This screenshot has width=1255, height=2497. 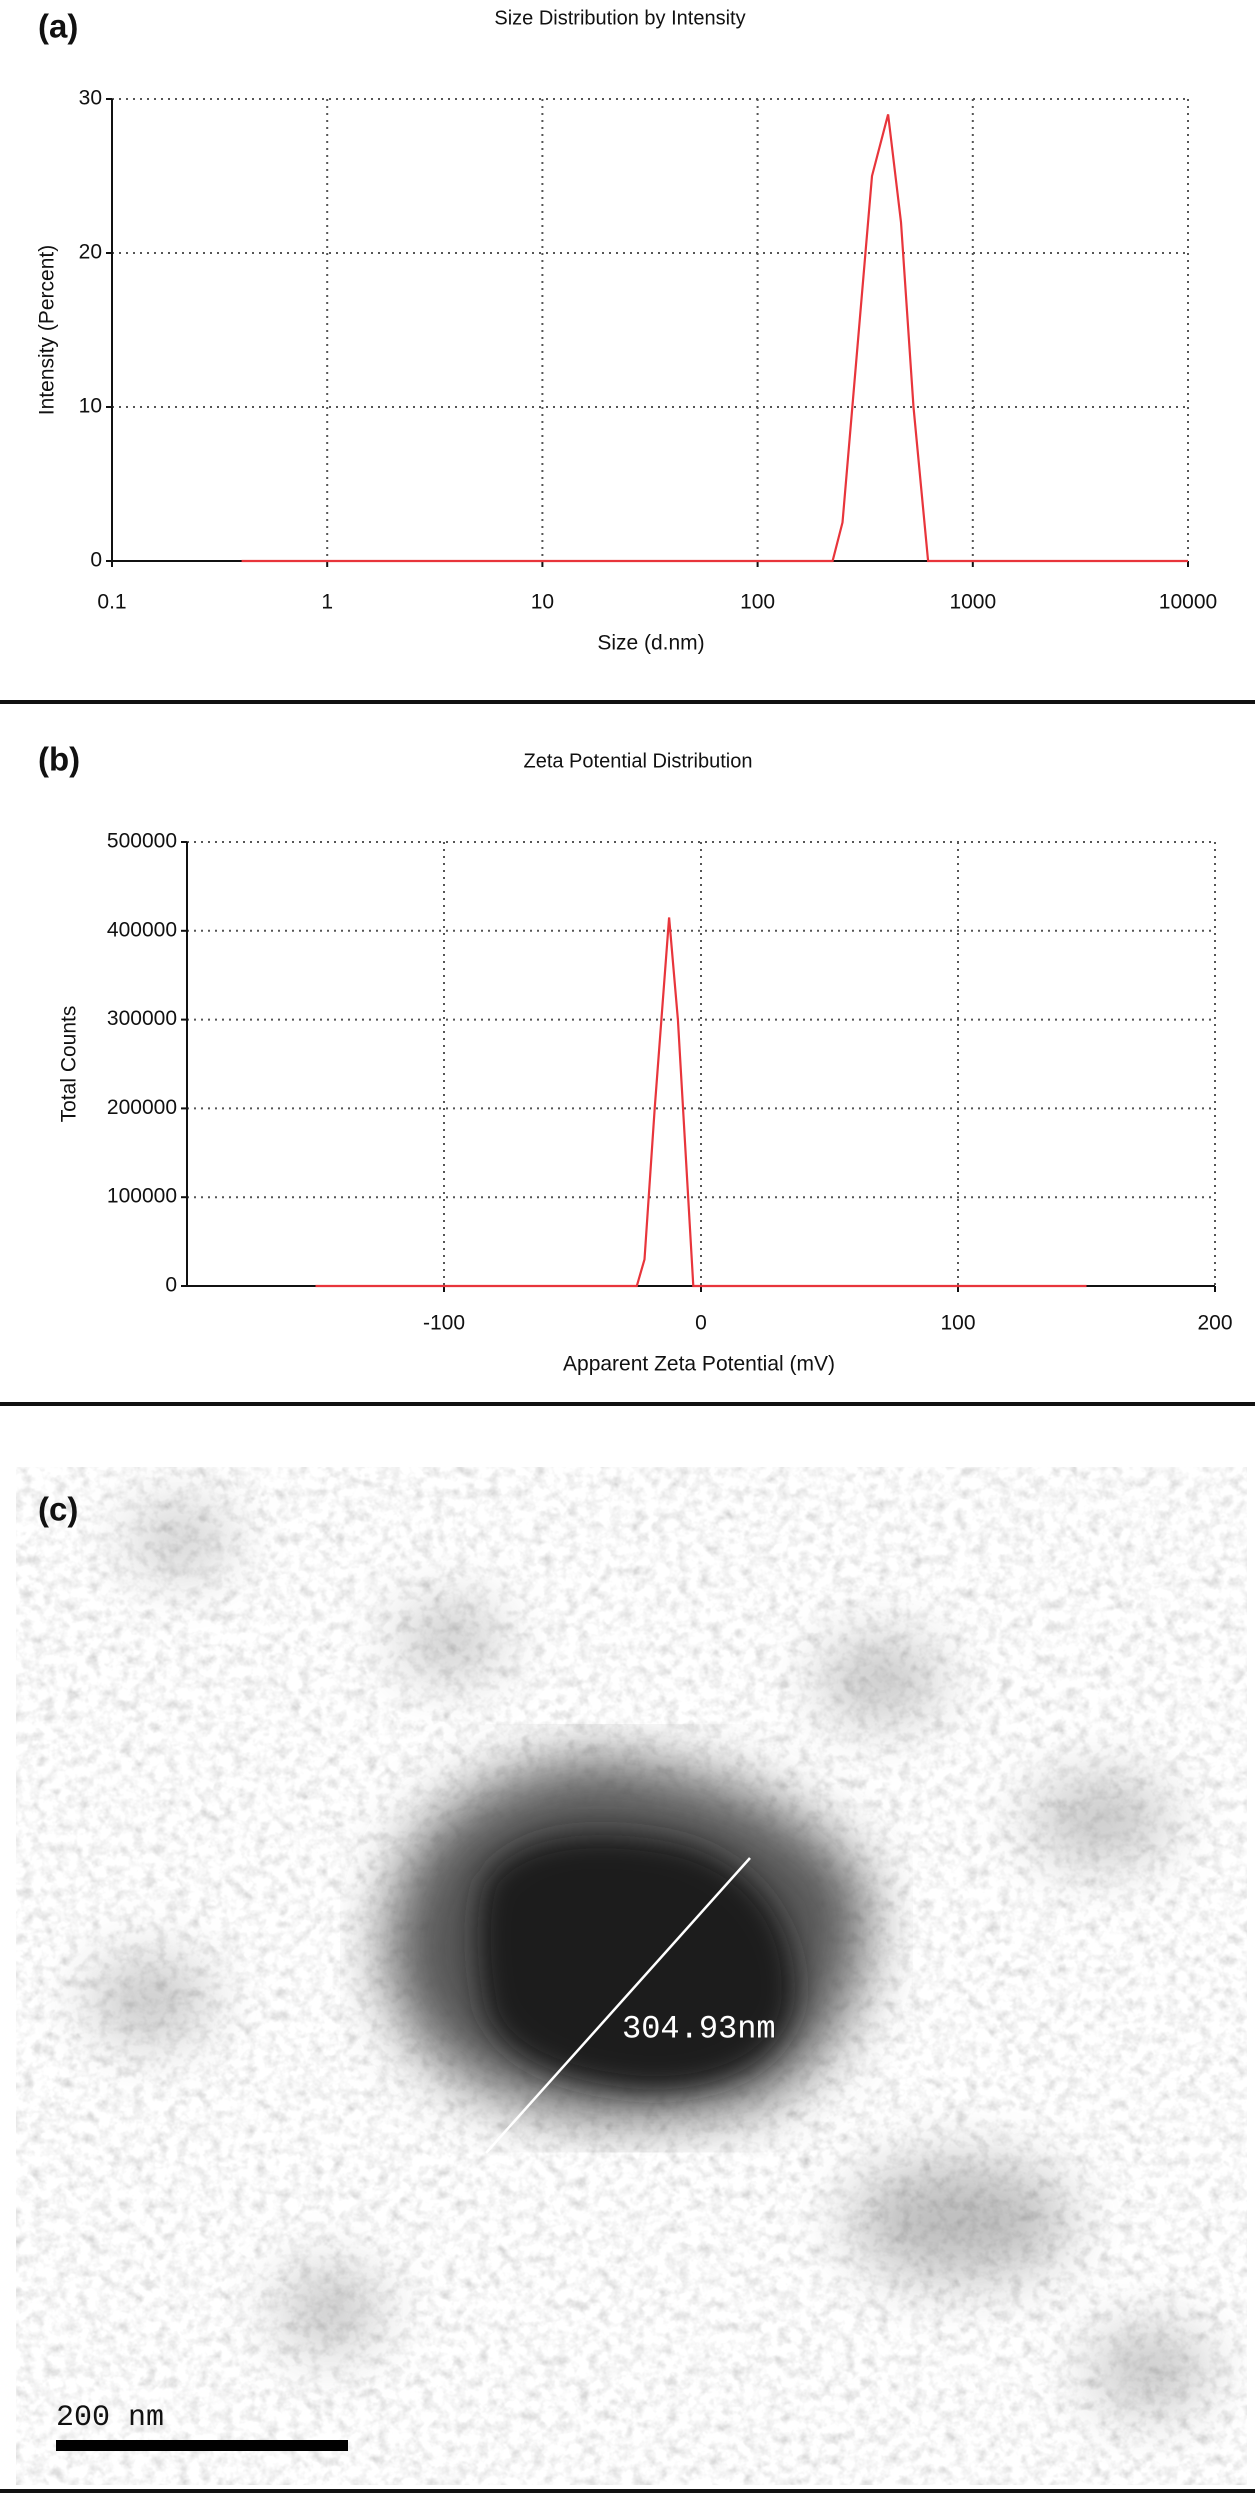 I want to click on chart-title: Size Distribution by Intensity, so click(x=619, y=18).